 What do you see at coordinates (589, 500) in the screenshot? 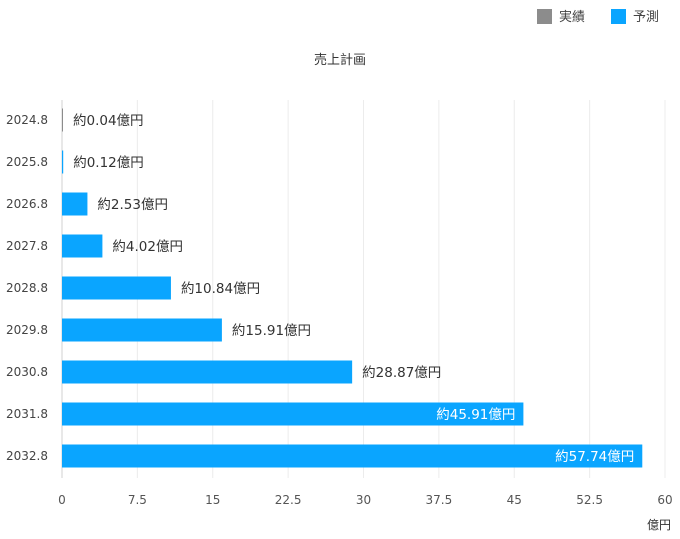
I see `x-tick-label: 52.5` at bounding box center [589, 500].